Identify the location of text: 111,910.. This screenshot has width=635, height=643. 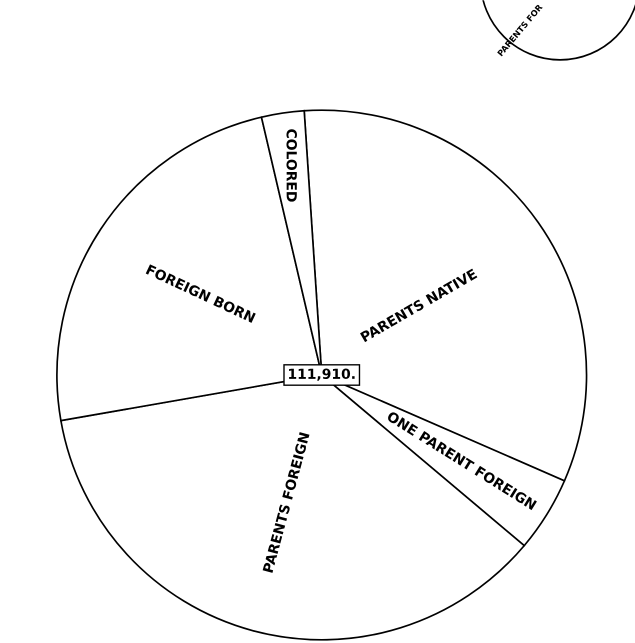
(322, 374).